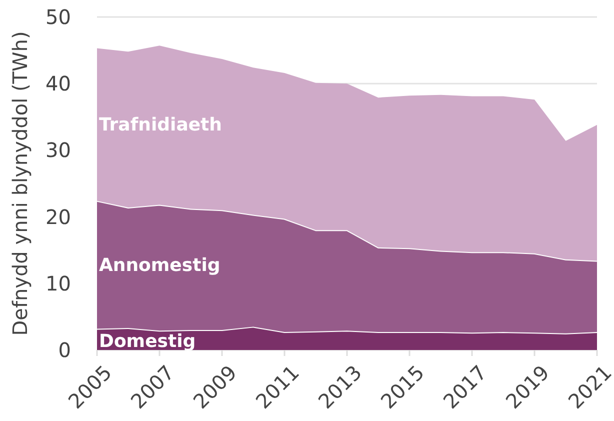  Describe the element at coordinates (58, 283) in the screenshot. I see `y-tick-label: 10` at that location.